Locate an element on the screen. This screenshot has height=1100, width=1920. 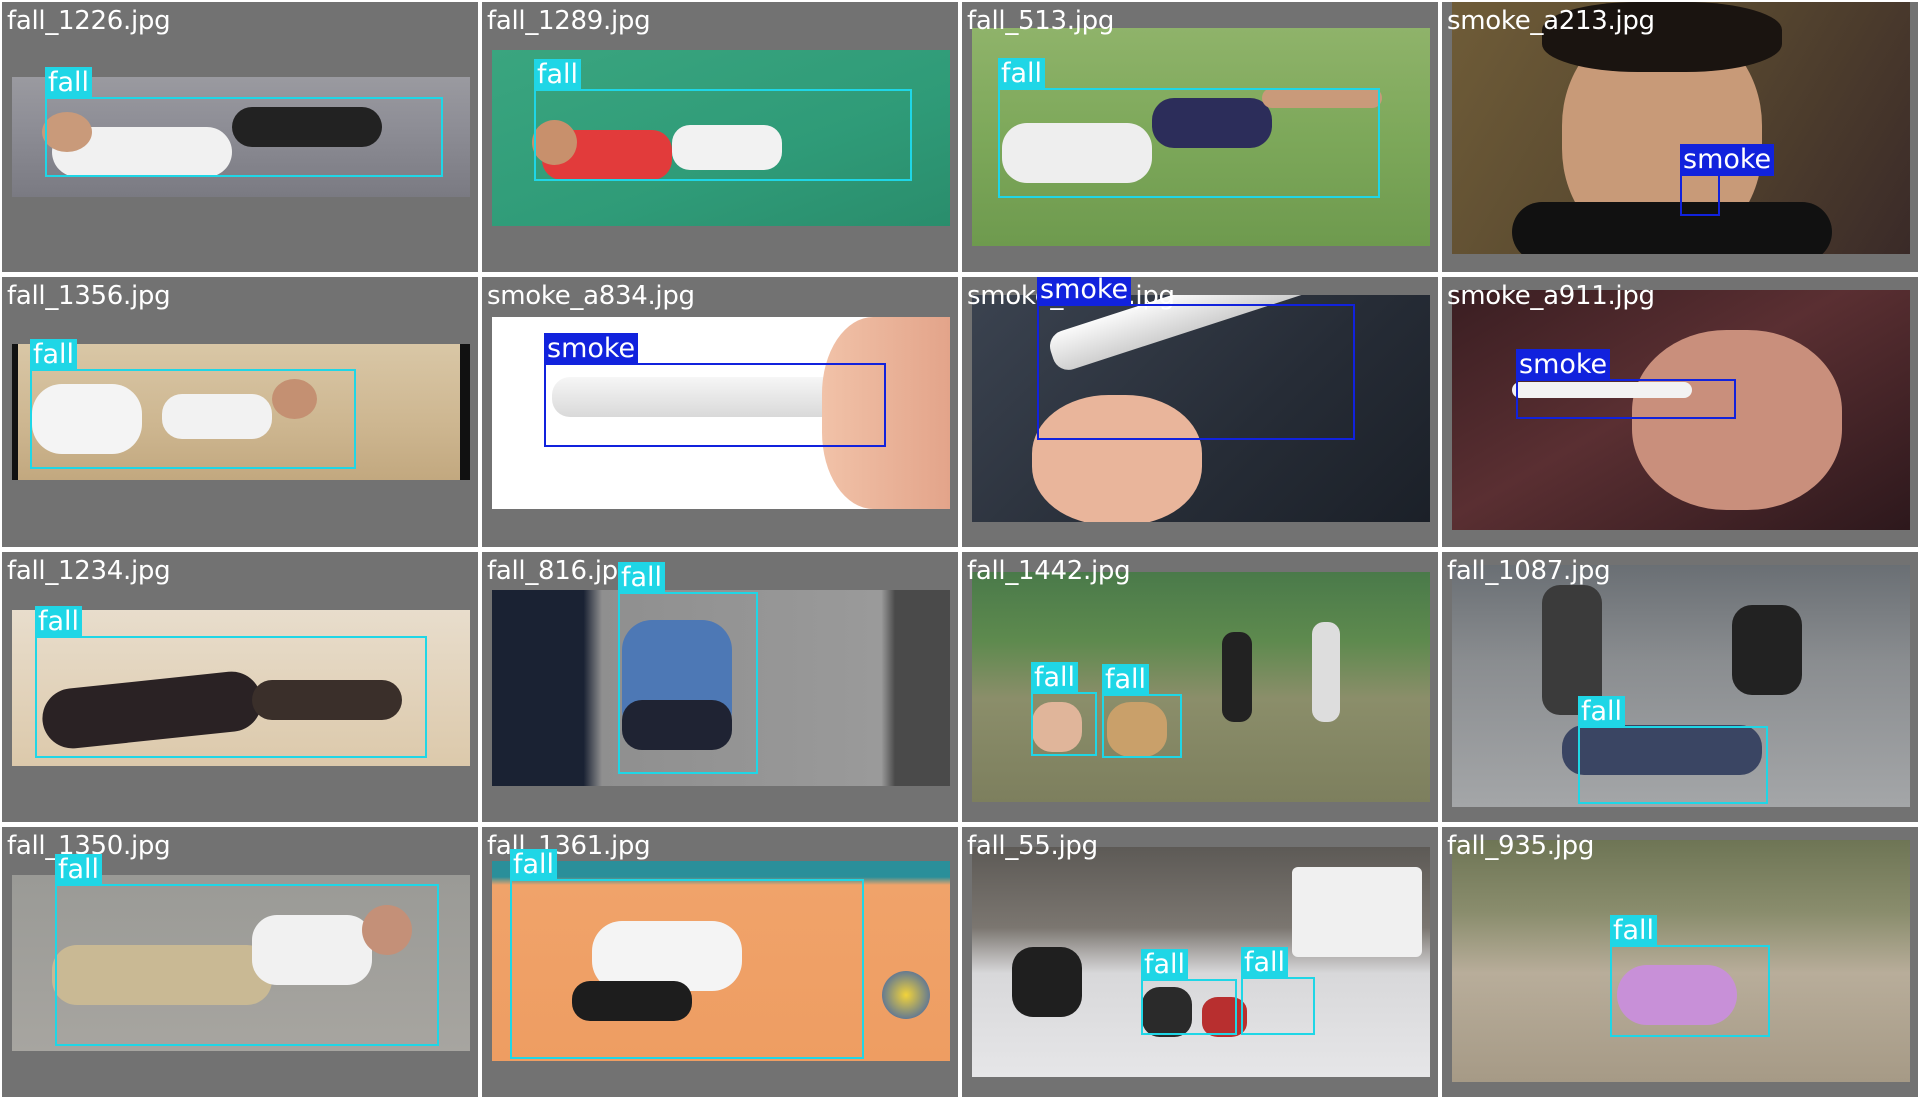
tile-smoke-a911: smoke_a911.jpg smoke is located at coordinates (1680, 412).